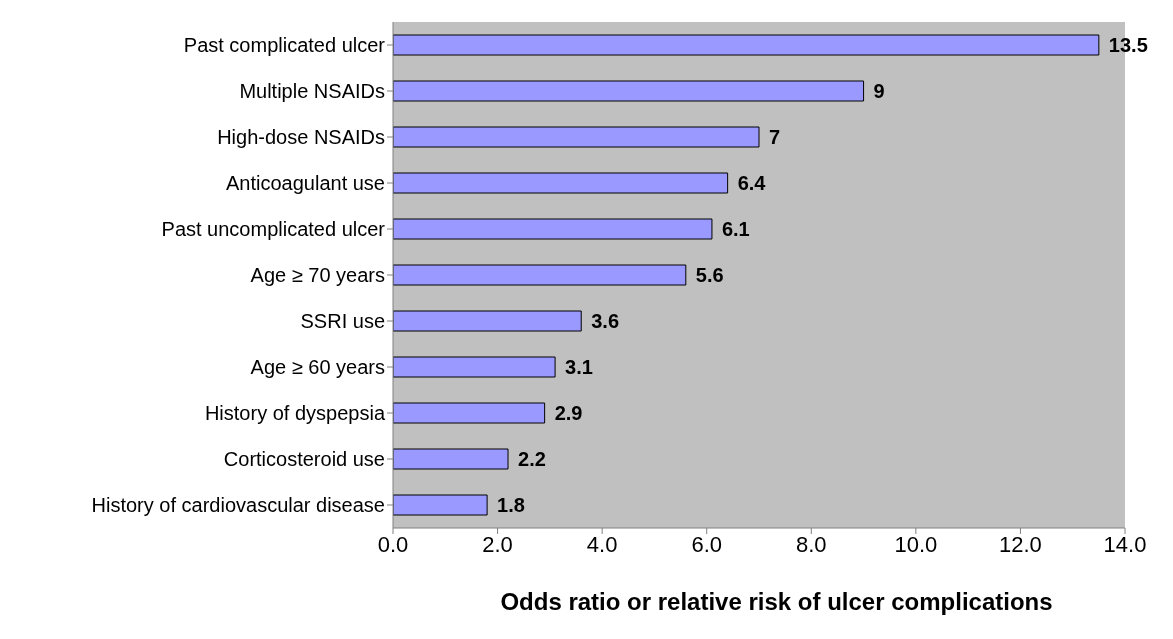 This screenshot has height=639, width=1173. I want to click on x-tick-label: 12.0, so click(1020, 544).